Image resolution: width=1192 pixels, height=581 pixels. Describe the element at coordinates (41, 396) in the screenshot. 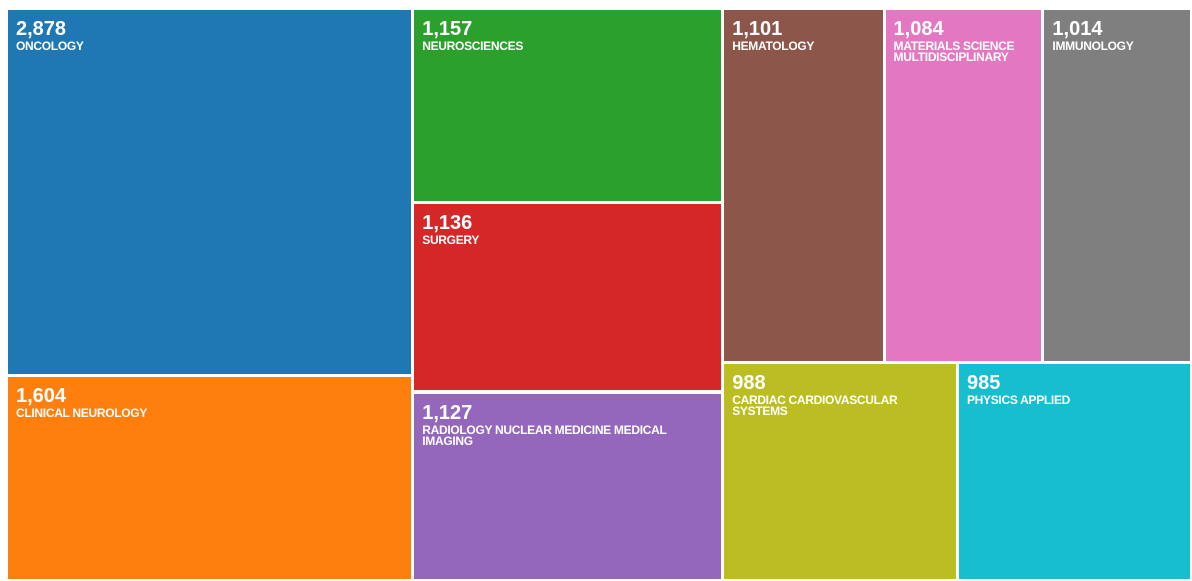

I see `tile-value: 1,604` at that location.